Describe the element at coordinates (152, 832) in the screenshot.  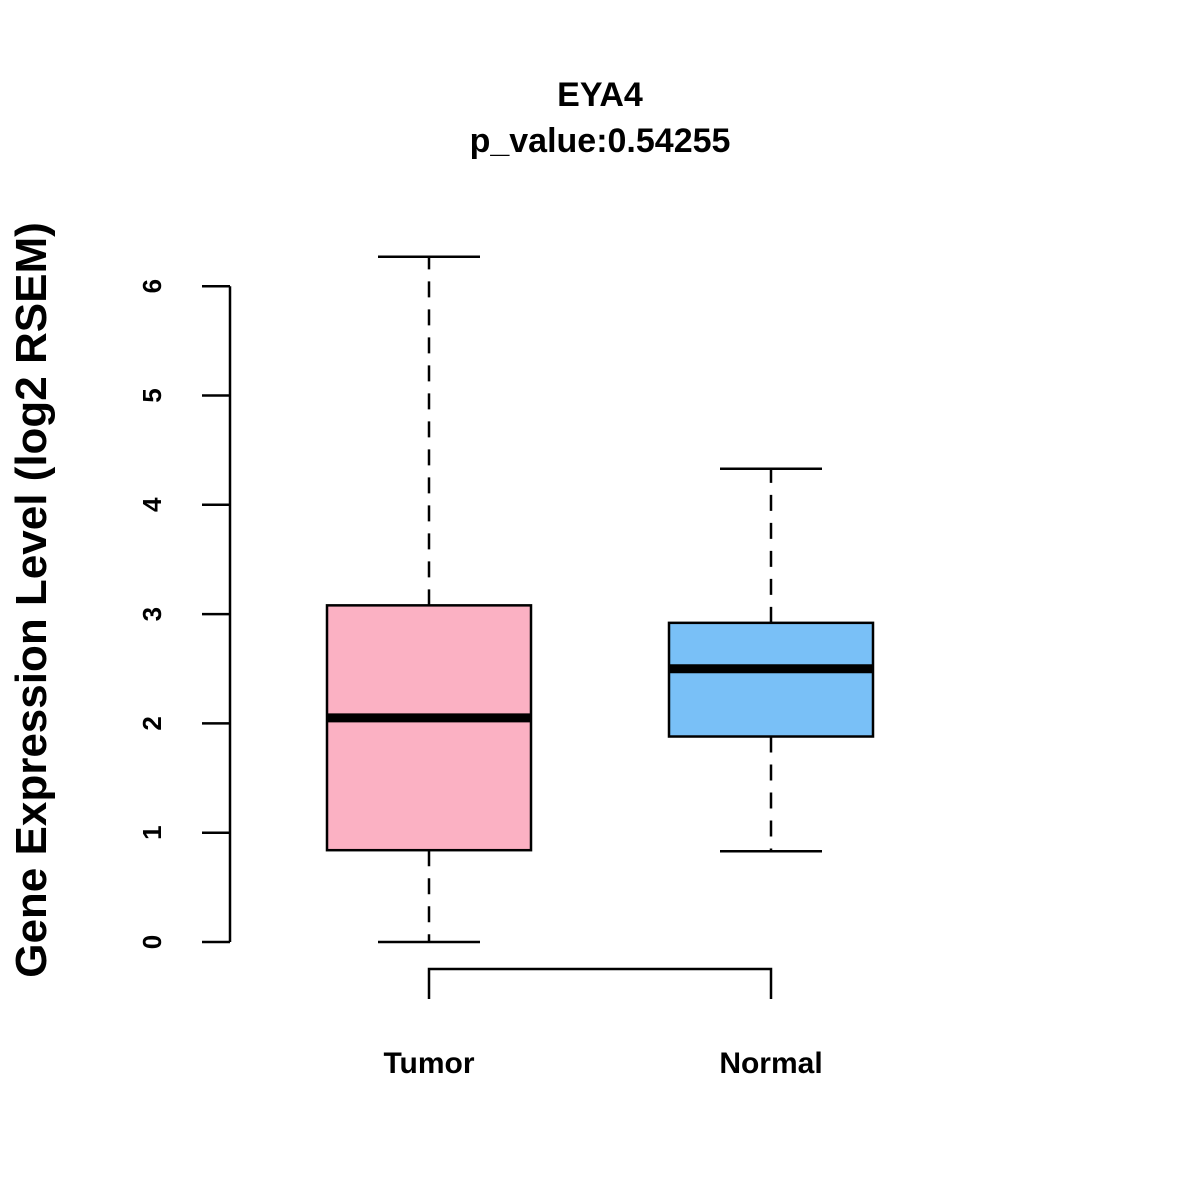
I see `y-tick-label: 1` at that location.